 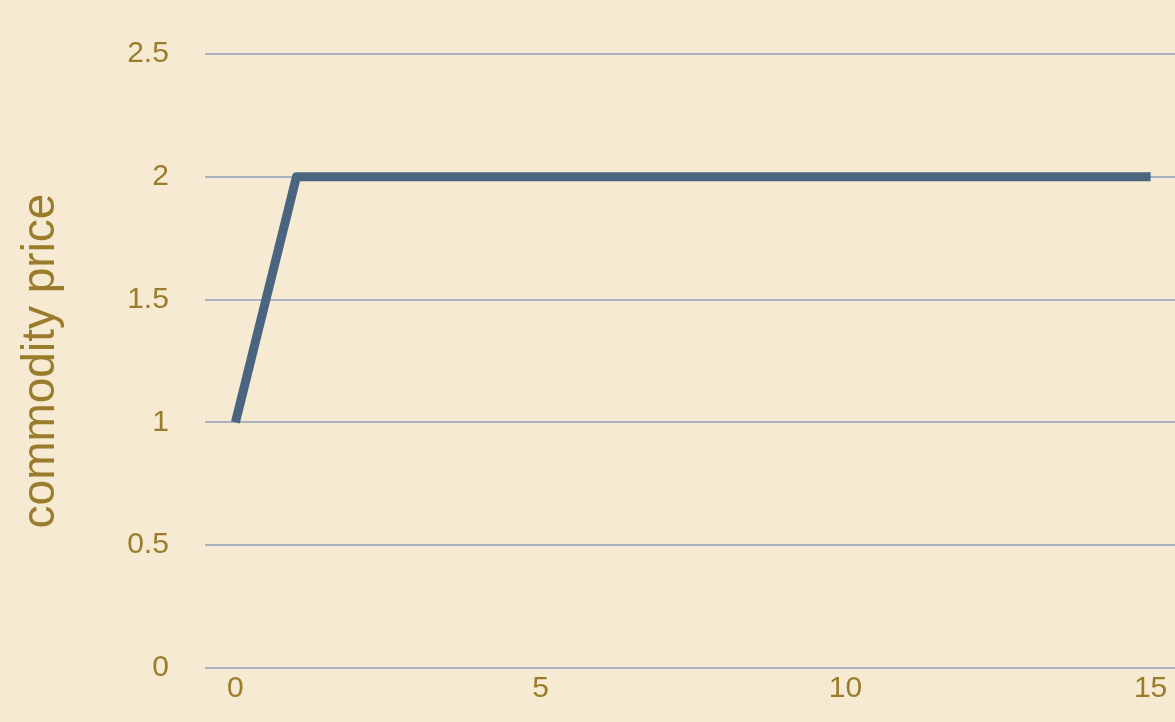 I want to click on y-tick-label: 1, so click(x=160, y=420).